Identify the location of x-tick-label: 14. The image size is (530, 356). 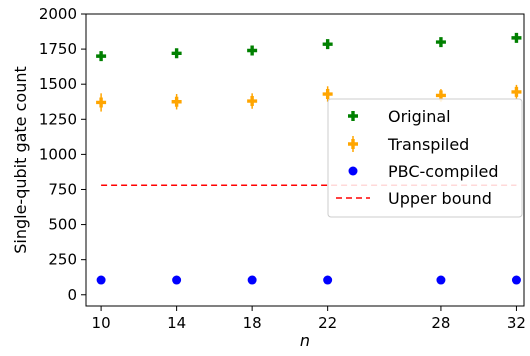
(176, 323).